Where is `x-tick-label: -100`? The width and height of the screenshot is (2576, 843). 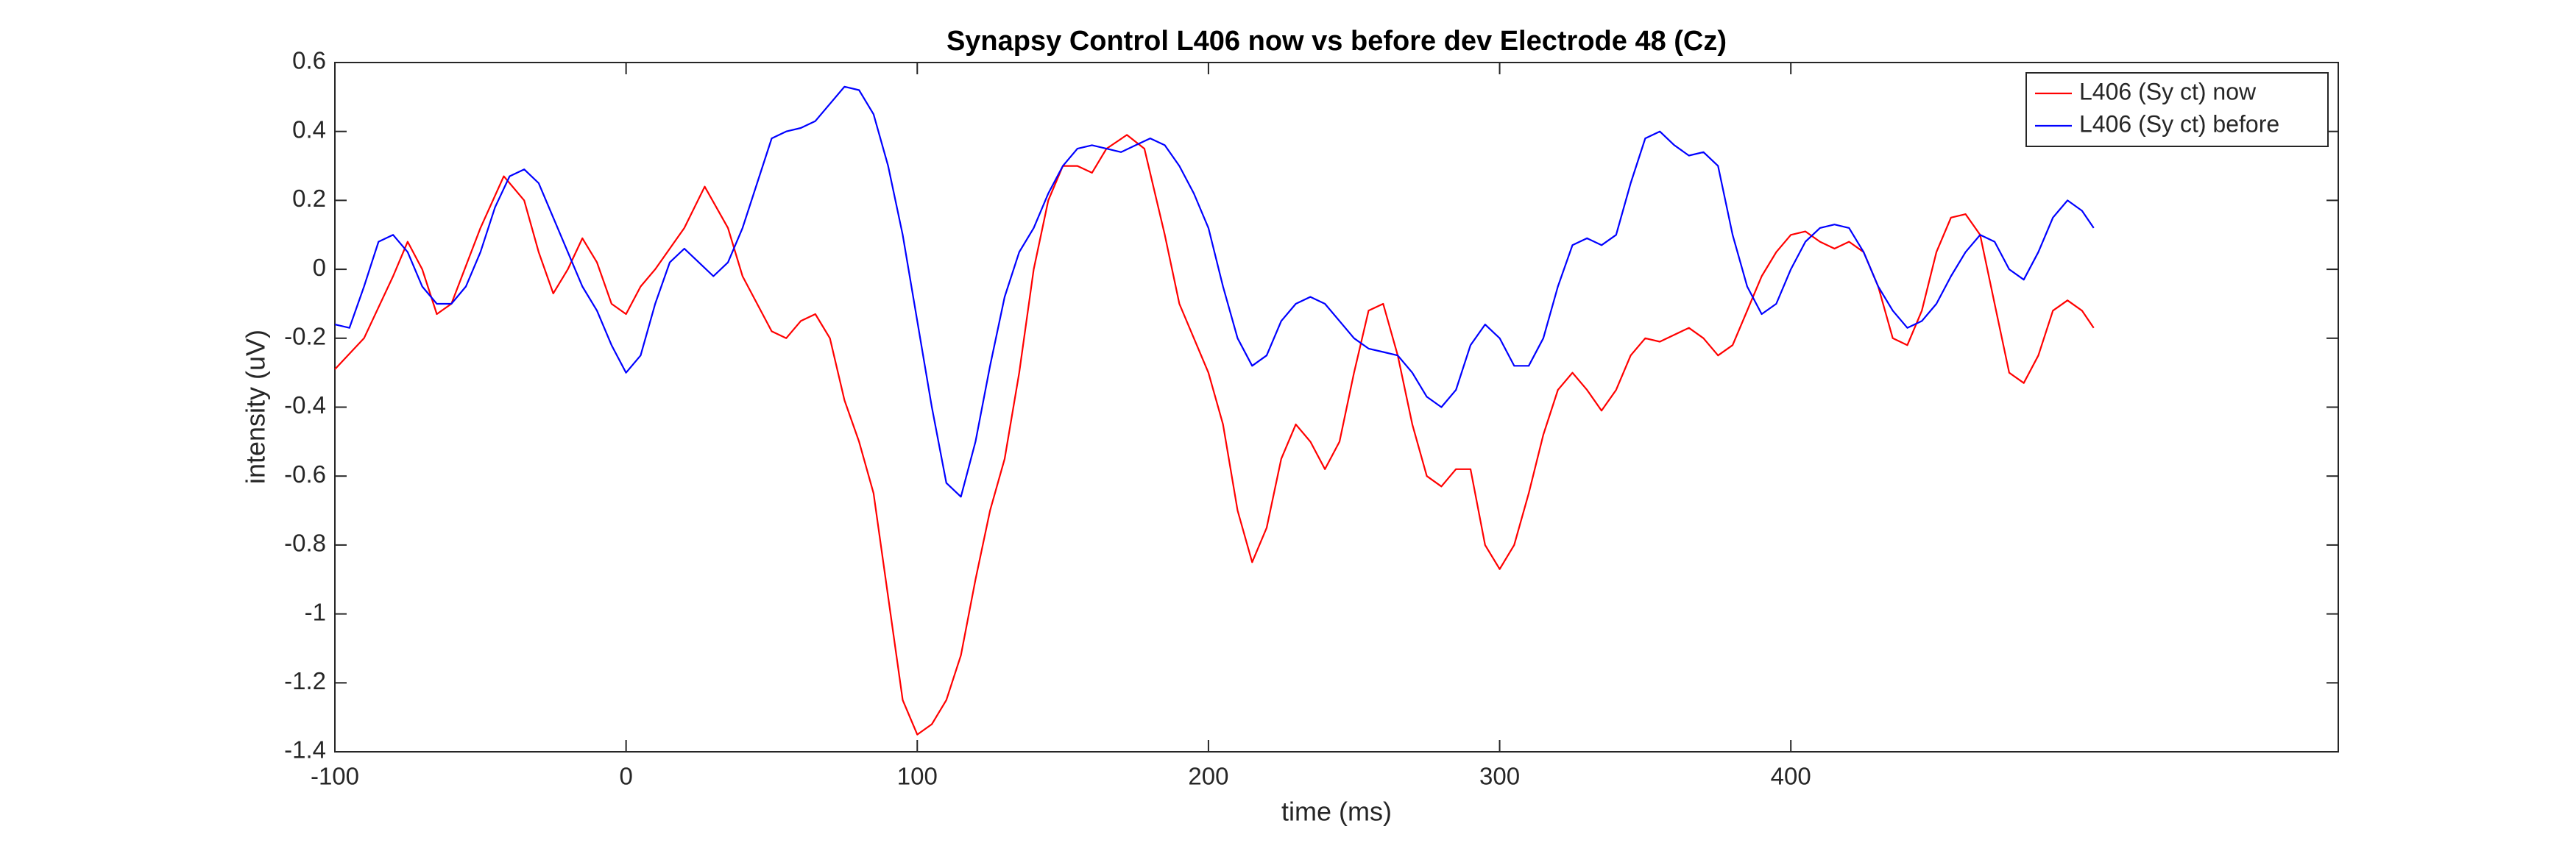
x-tick-label: -100 is located at coordinates (335, 777).